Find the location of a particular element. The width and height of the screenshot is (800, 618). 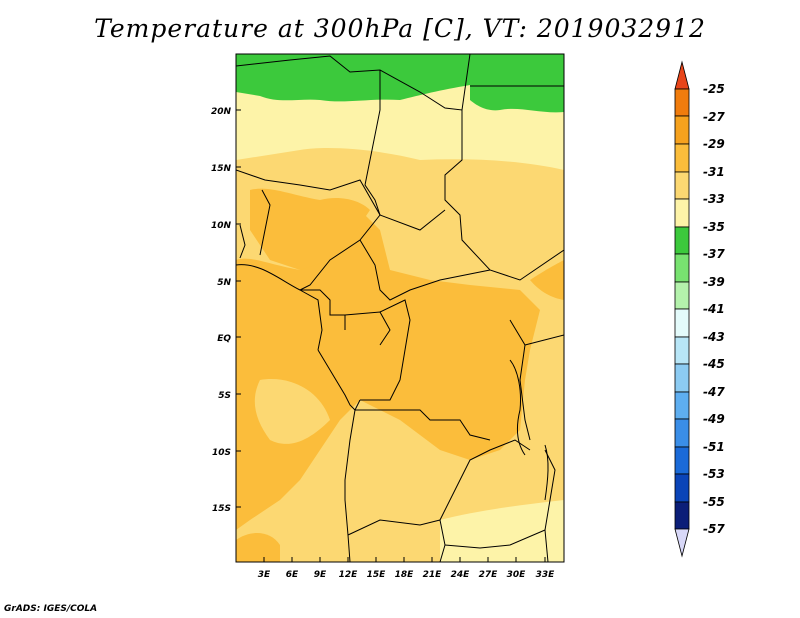

lon-label: 21E is located at coordinates (433, 575).